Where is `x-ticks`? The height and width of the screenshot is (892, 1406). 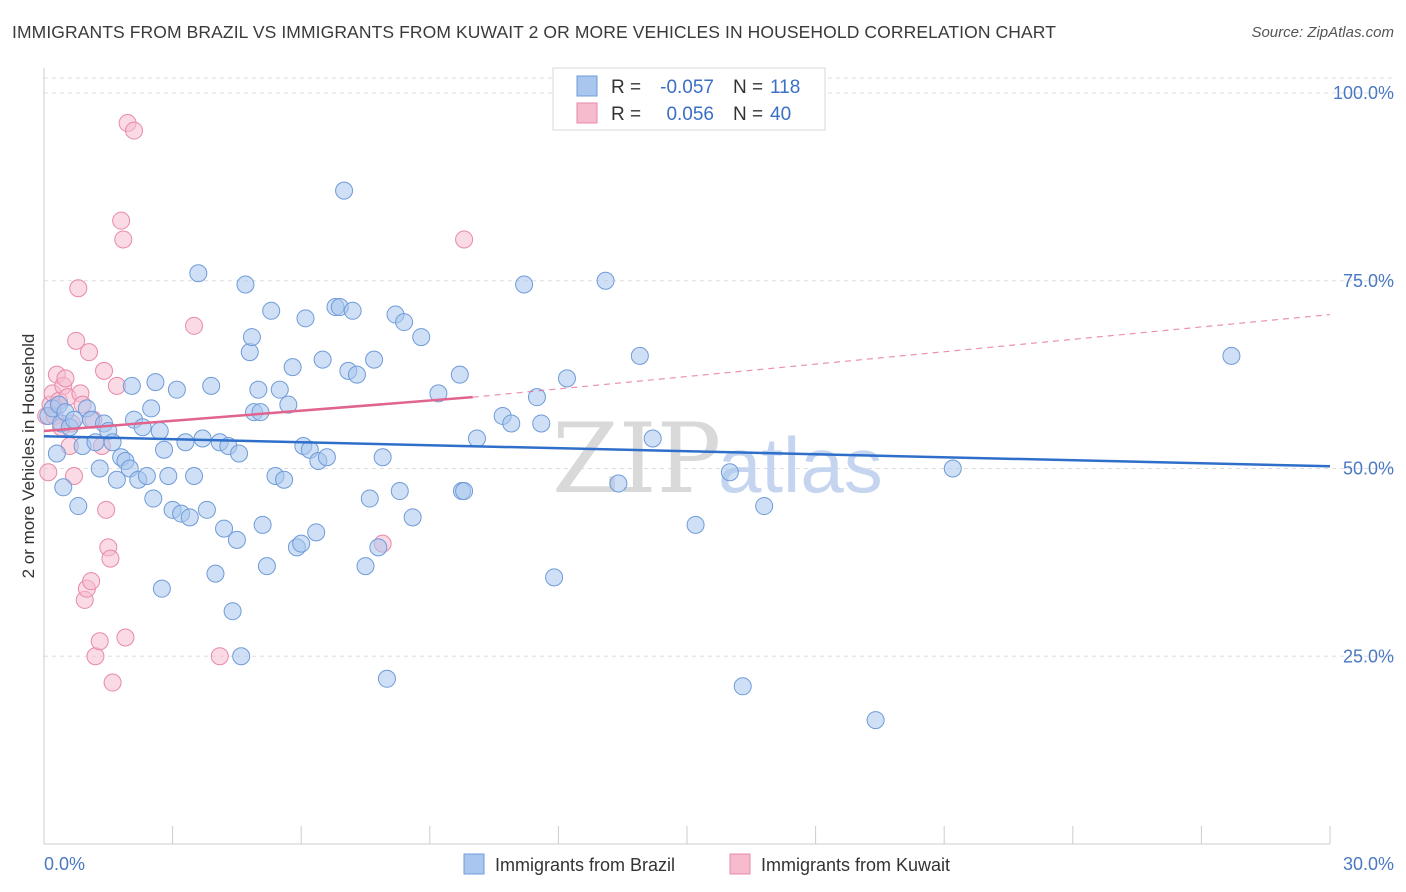
x-ticks is located at coordinates (687, 835).